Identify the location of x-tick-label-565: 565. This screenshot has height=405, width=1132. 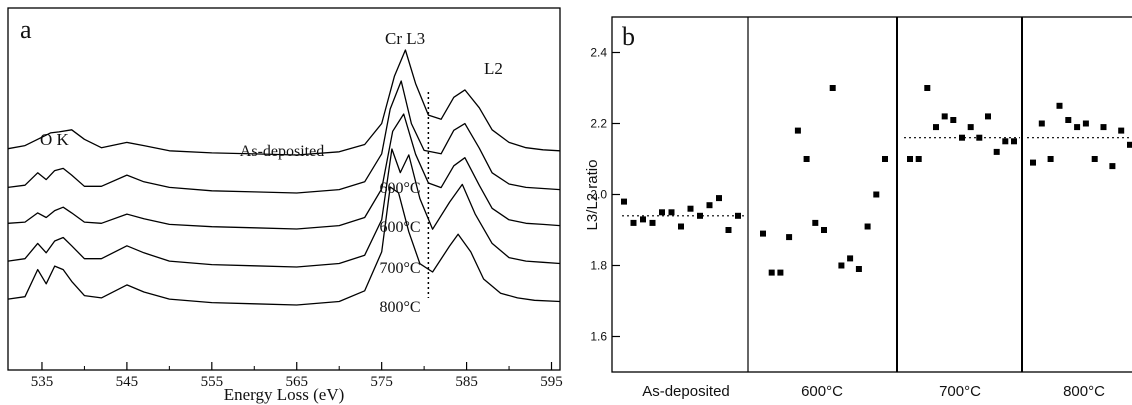
(296, 382).